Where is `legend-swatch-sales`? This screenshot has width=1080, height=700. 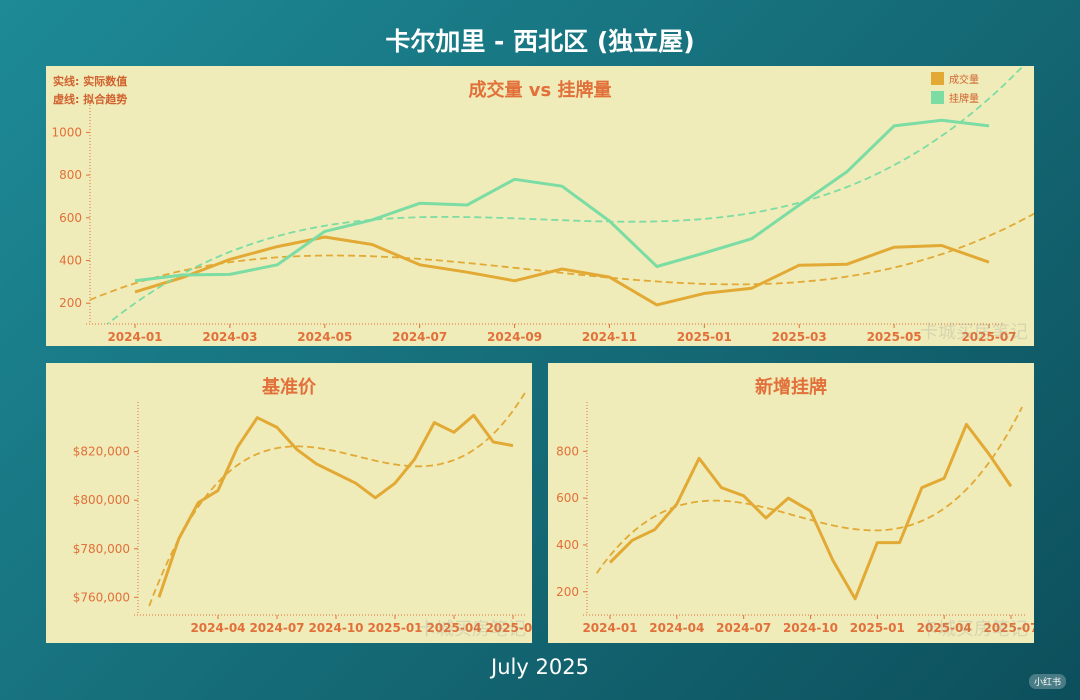 legend-swatch-sales is located at coordinates (937, 78).